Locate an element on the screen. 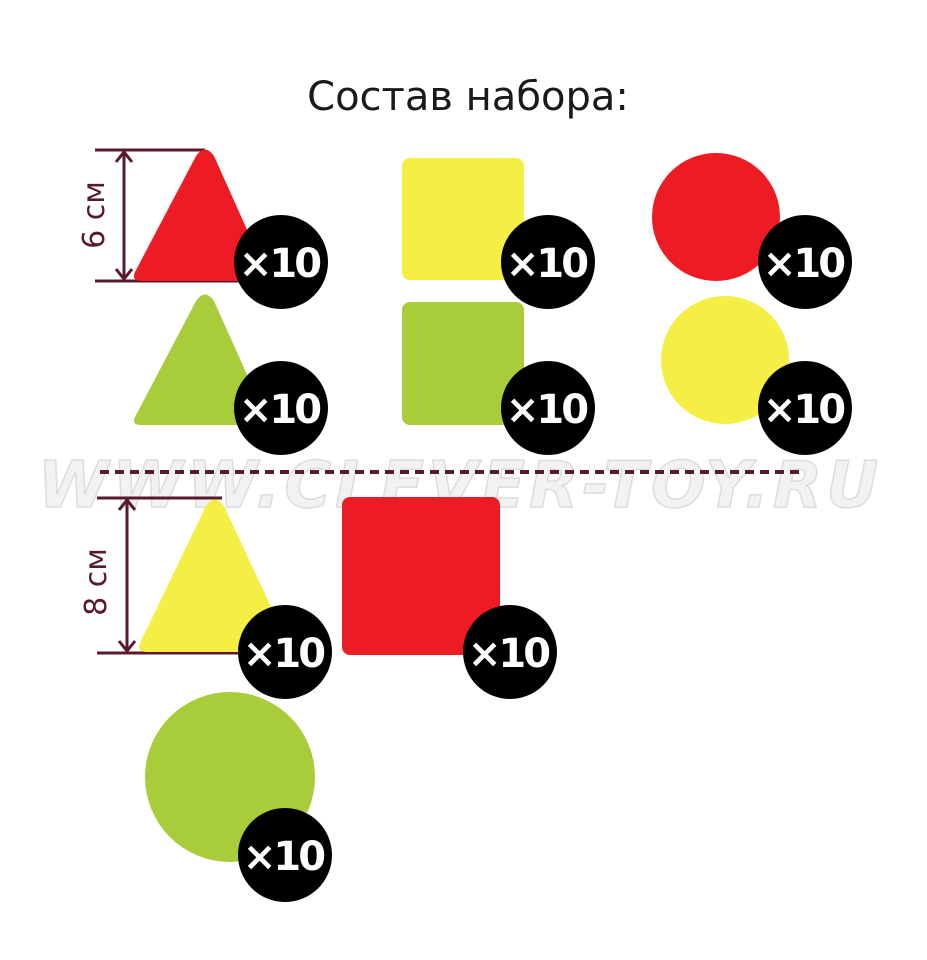 Image resolution: width=927 pixels, height=960 pixels. title: Состав набора: is located at coordinates (468, 97).